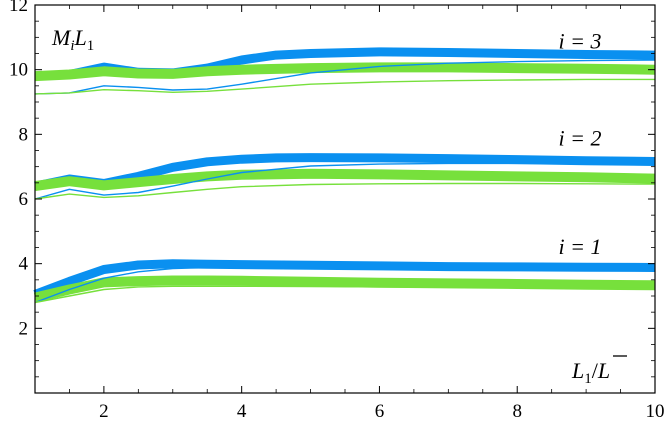 This screenshot has width=665, height=421. I want to click on series-line-i1-green-thick, so click(344, 289).